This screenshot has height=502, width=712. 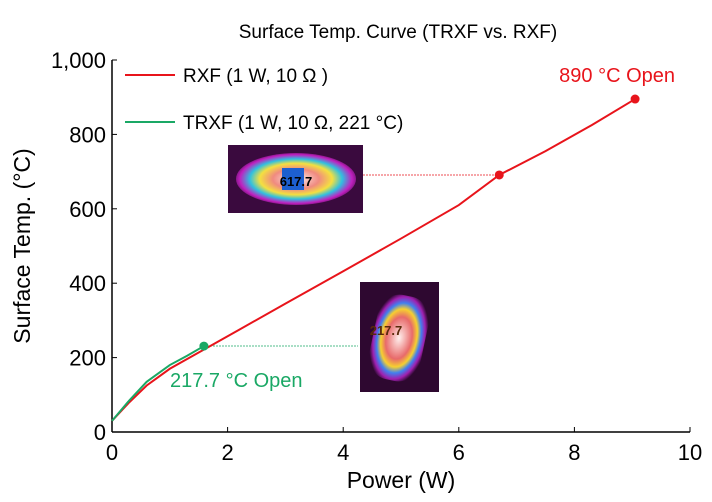 What do you see at coordinates (87, 283) in the screenshot?
I see `y-tick-label: 400` at bounding box center [87, 283].